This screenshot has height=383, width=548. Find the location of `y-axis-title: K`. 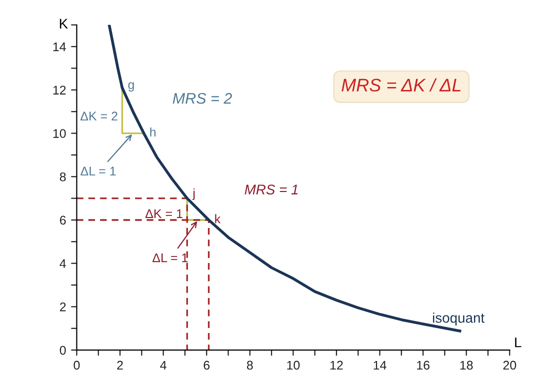

y-axis-title: K is located at coordinates (64, 23).